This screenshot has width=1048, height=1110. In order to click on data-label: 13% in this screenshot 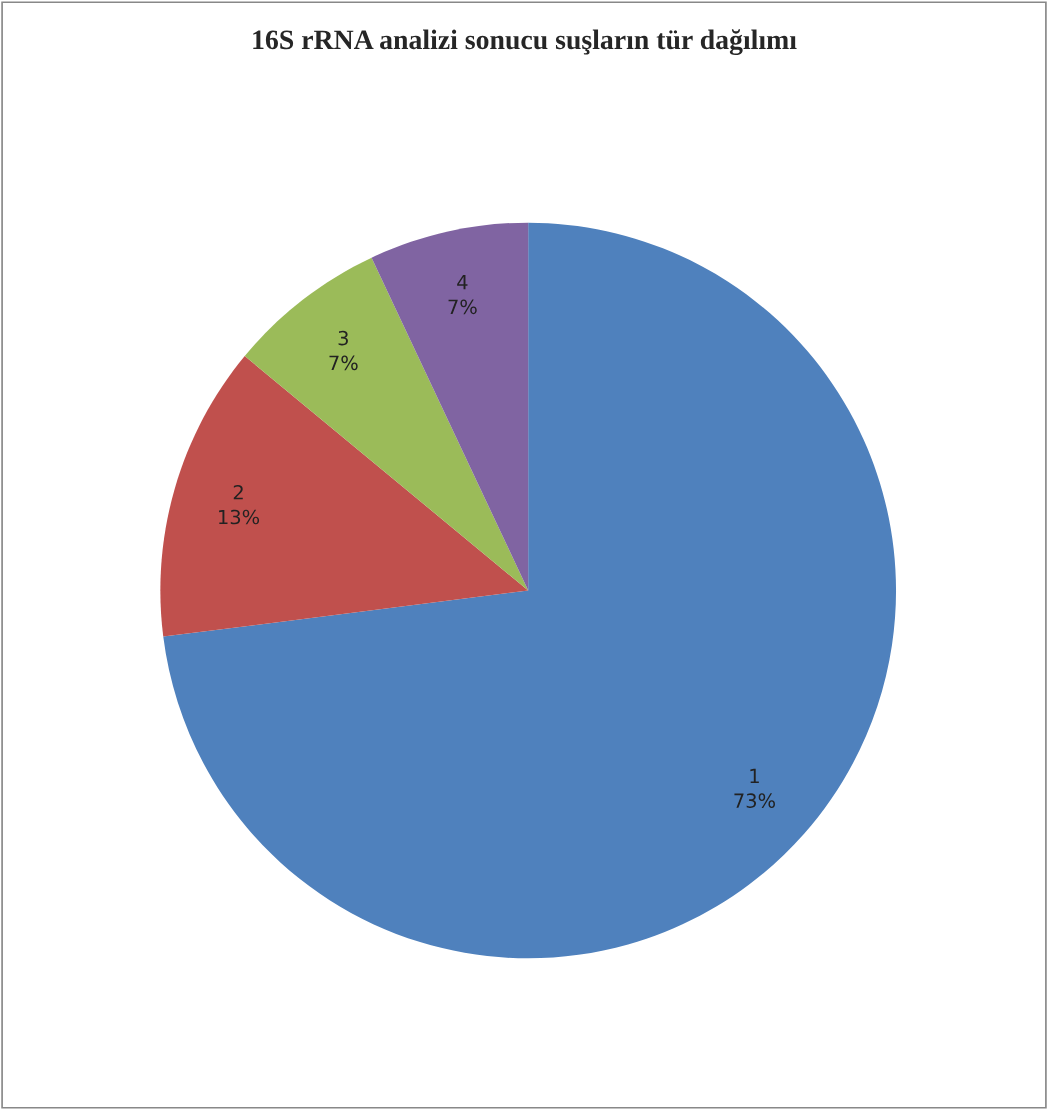, I will do `click(239, 517)`.